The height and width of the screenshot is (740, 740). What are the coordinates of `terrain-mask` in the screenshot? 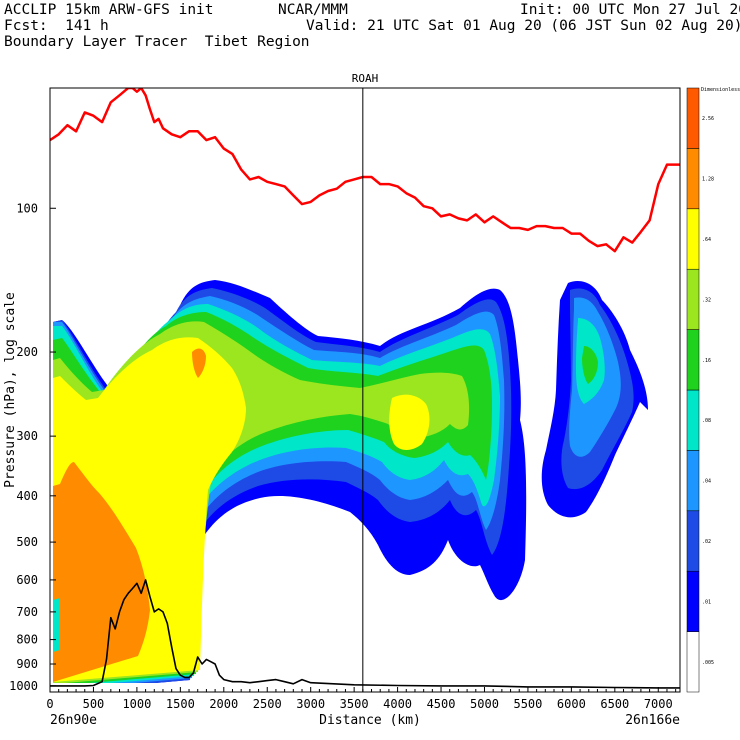 It's located at (365, 687).